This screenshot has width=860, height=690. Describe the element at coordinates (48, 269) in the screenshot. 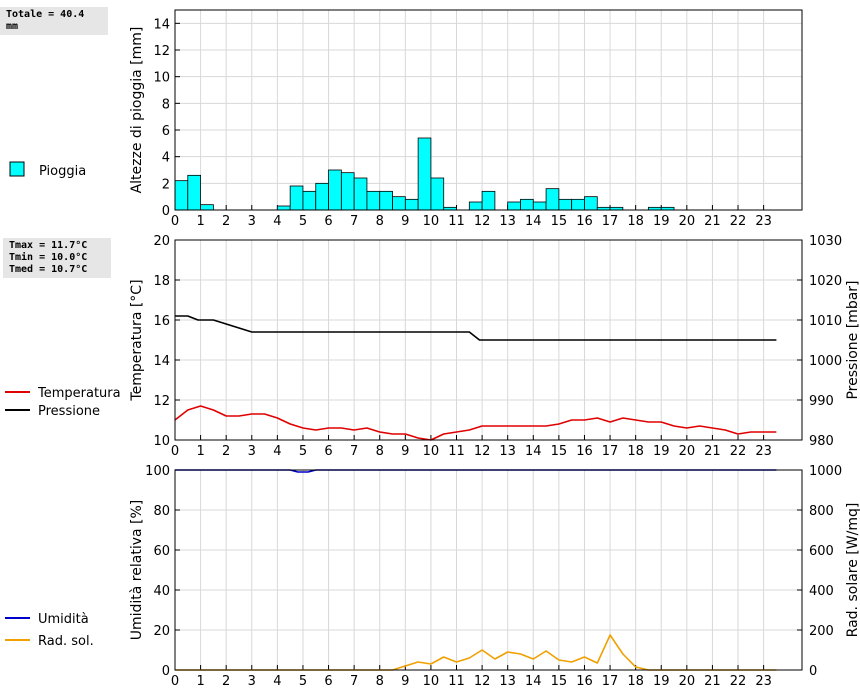

I see `tmed-text: Tmed = 10.7°C` at that location.